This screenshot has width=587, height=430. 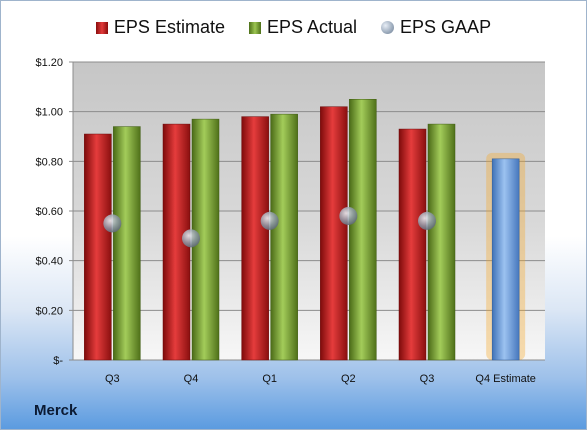 I want to click on chart-legend: EPS Estimate EPS Actual EPS GAAP, so click(x=293, y=27).